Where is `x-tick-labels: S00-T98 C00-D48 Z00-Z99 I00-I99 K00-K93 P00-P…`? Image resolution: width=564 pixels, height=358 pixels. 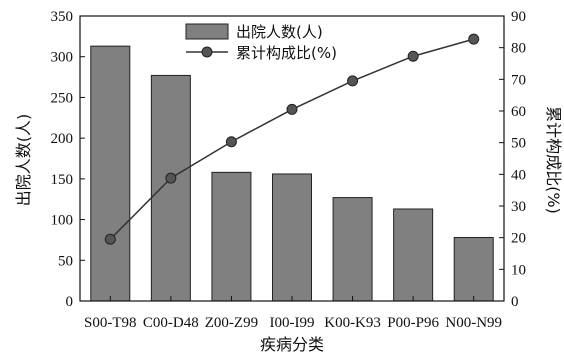 x-tick-labels: S00-T98 C00-D48 Z00-Z99 I00-I99 K00-K93 P00-P… is located at coordinates (293, 323).